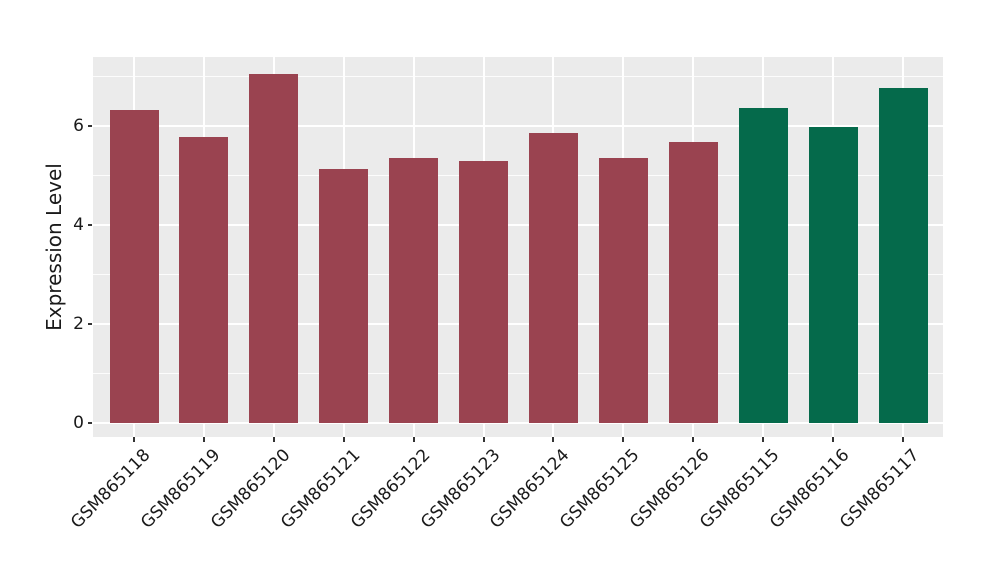  What do you see at coordinates (553, 277) in the screenshot?
I see `bar-GSM865124` at bounding box center [553, 277].